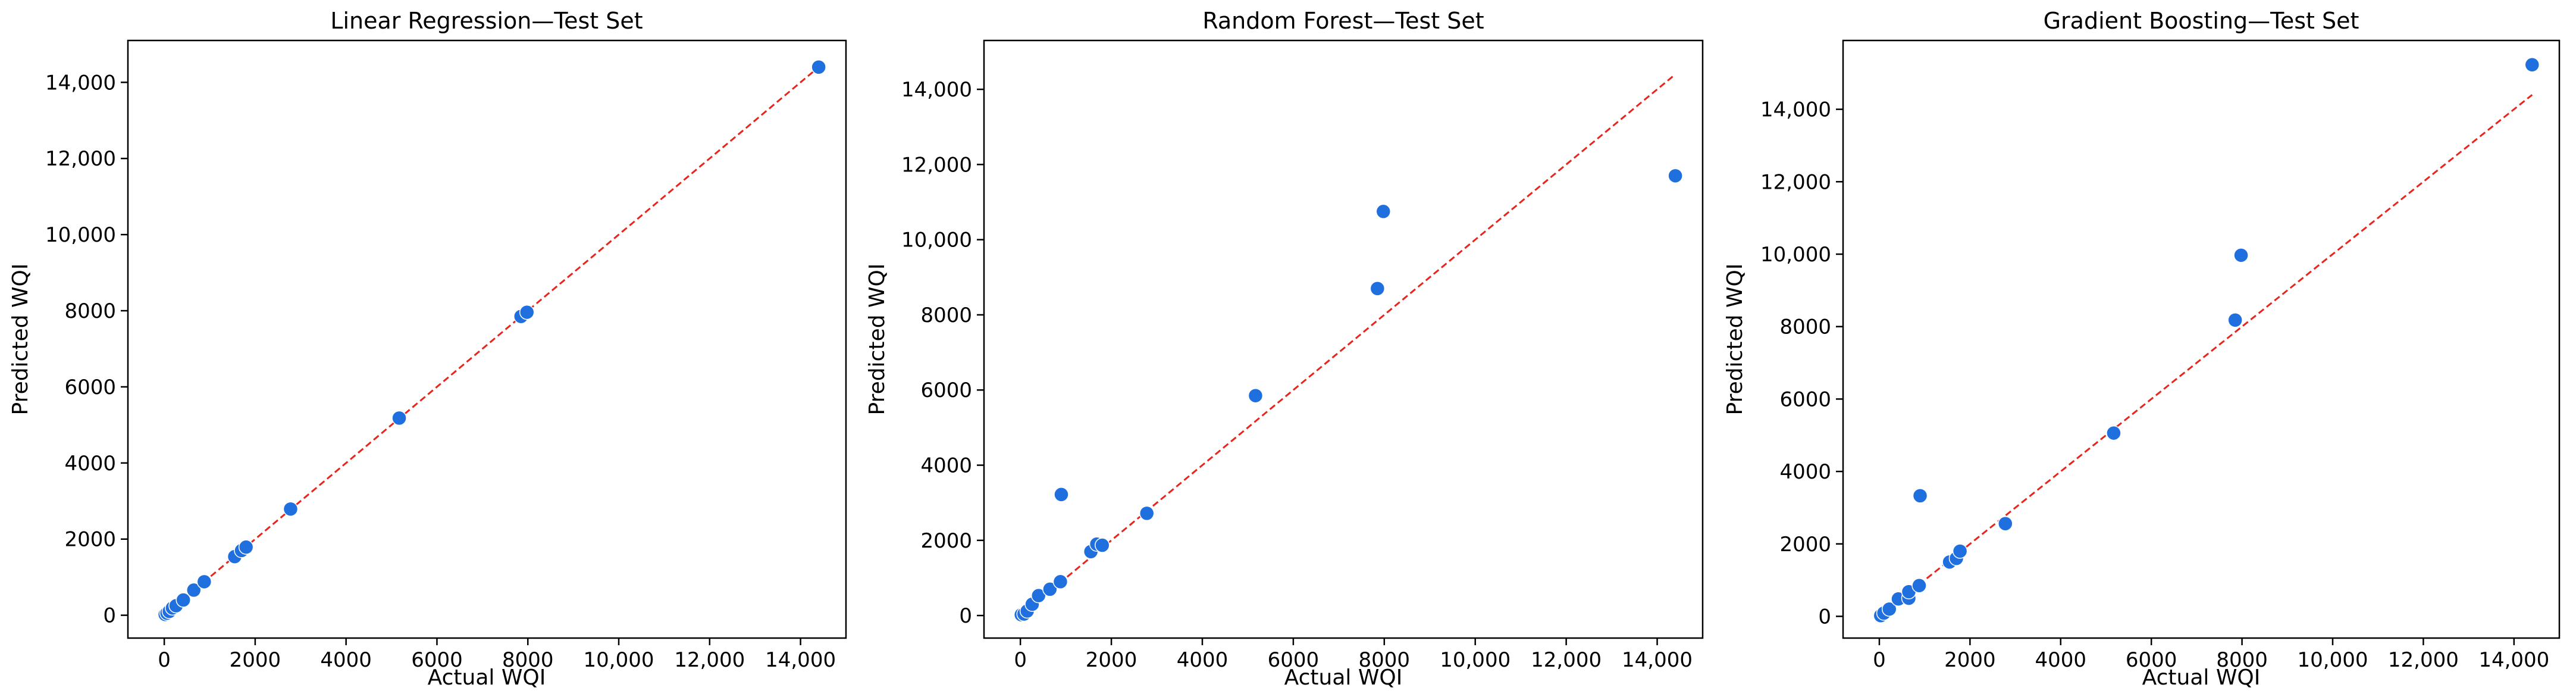 This screenshot has width=2576, height=697. Describe the element at coordinates (486, 21) in the screenshot. I see `chart-title: Linear Regression—Test Set` at that location.